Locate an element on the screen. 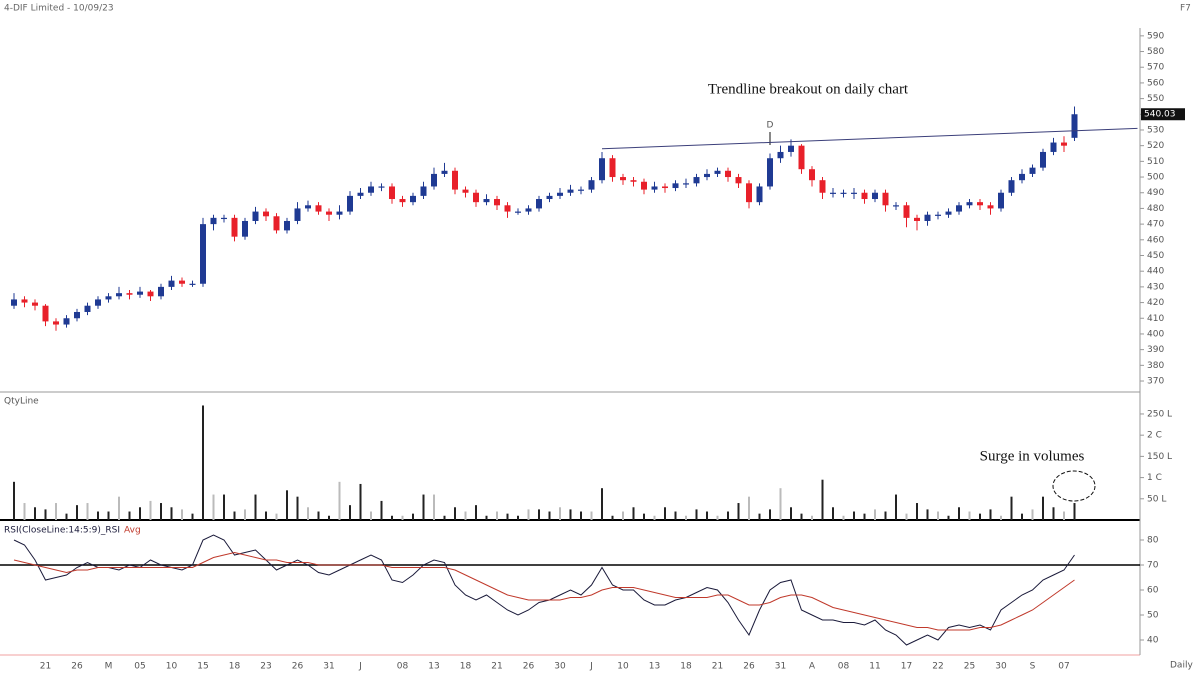 The height and width of the screenshot is (675, 1198). x-tick-label: 18 is located at coordinates (235, 667).